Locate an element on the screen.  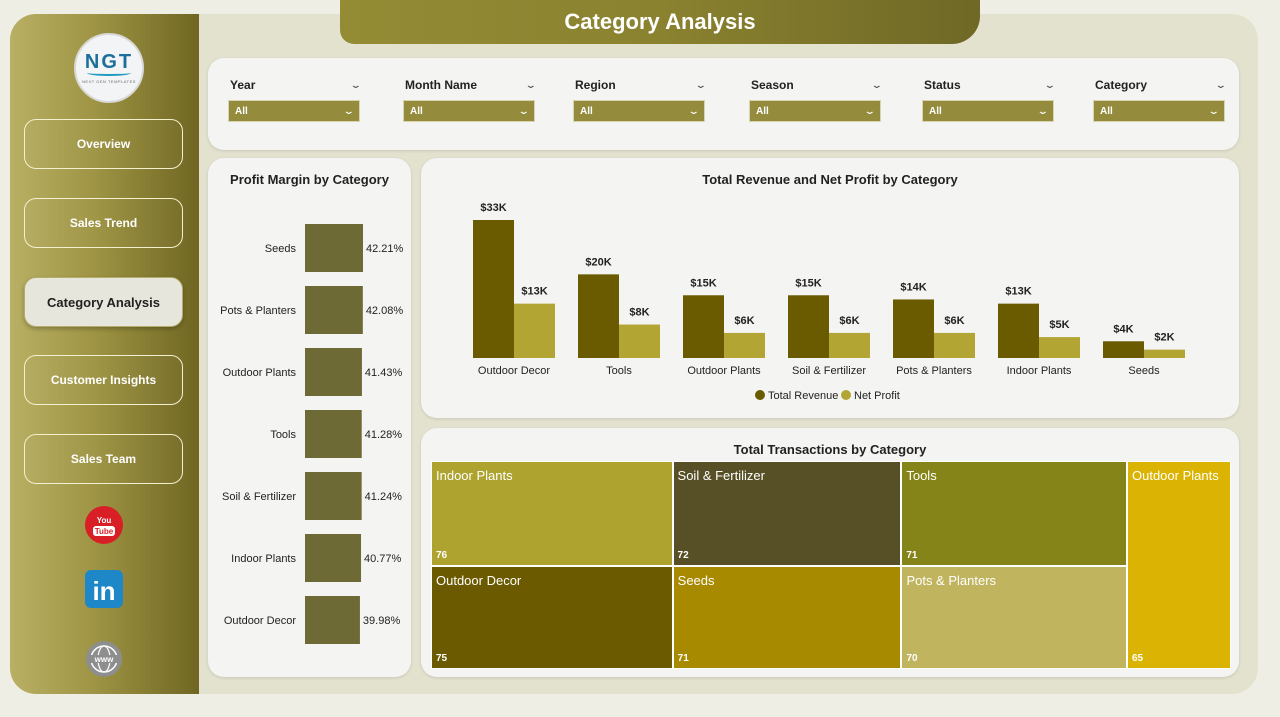
treemap-cell-name: Indoor Plants is located at coordinates (474, 475).